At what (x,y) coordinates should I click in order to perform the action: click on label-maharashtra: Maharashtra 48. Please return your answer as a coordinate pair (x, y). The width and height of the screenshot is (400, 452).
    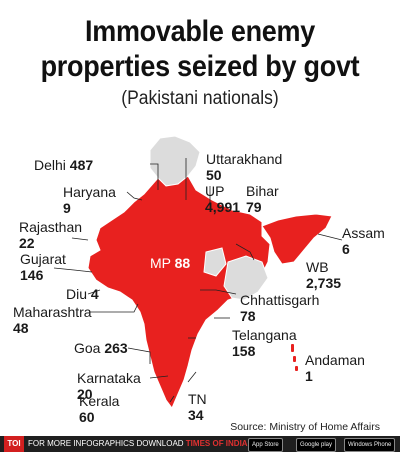
    Looking at the image, I should click on (52, 320).